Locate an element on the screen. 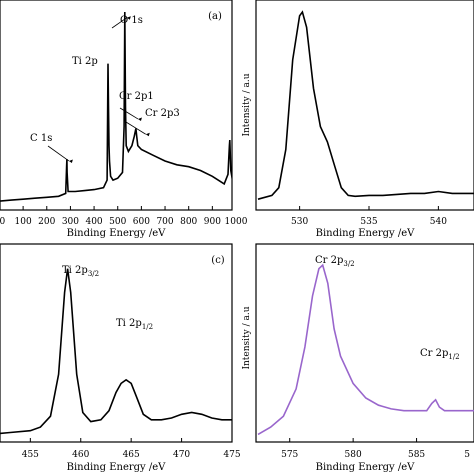  x-tick-label: 300 is located at coordinates (70, 222).